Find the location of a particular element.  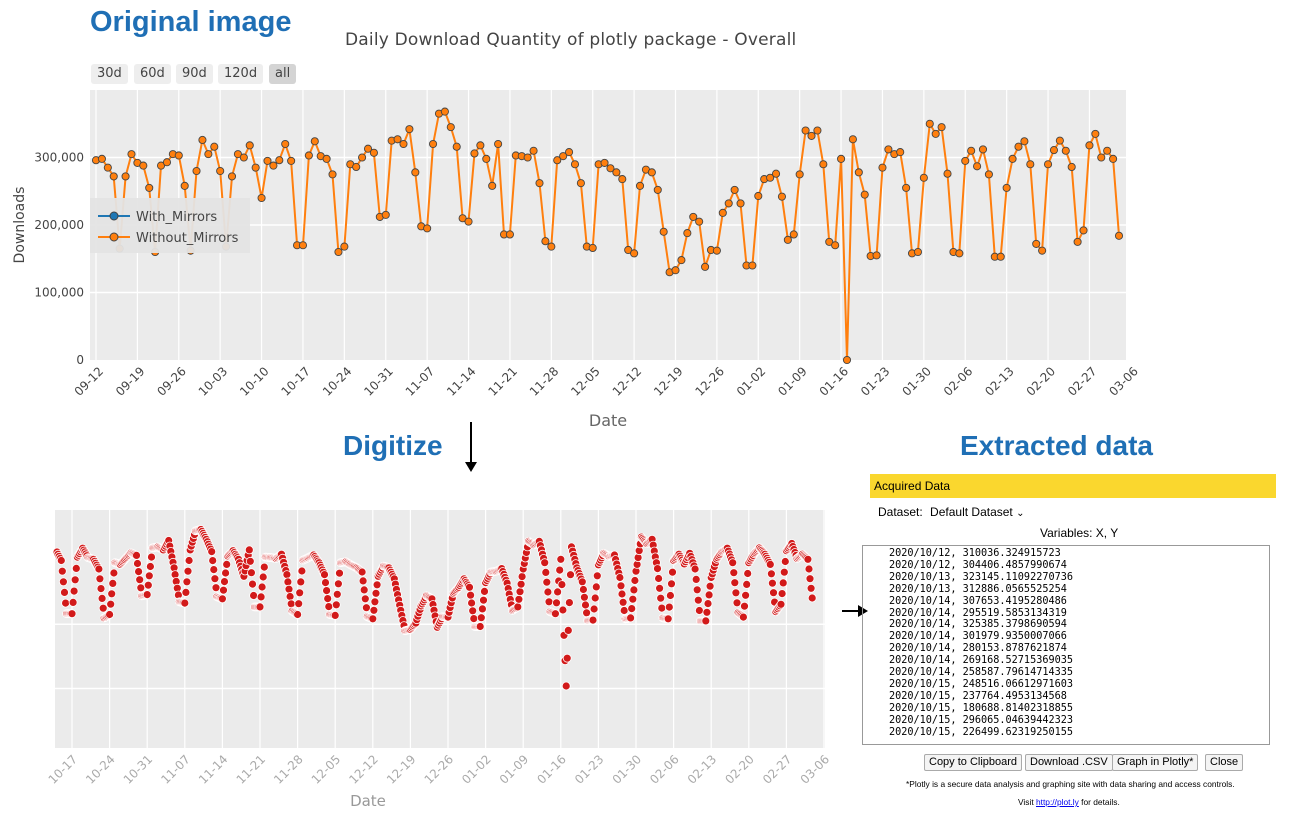

close-button: Close is located at coordinates (1224, 762).